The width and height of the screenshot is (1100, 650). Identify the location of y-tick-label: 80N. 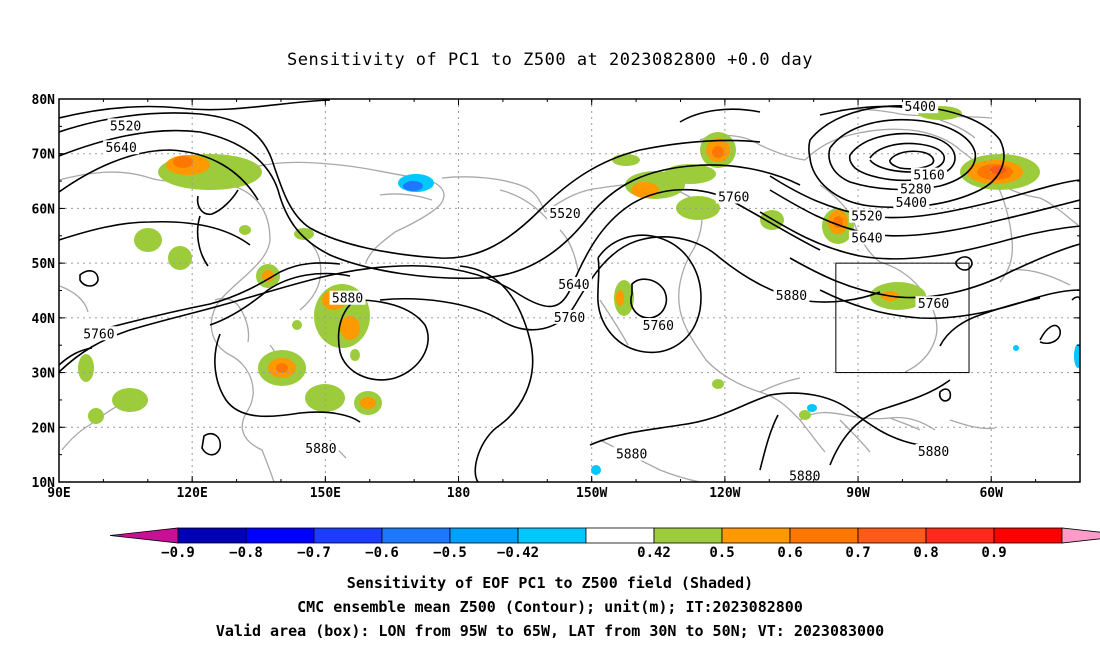
(44, 100).